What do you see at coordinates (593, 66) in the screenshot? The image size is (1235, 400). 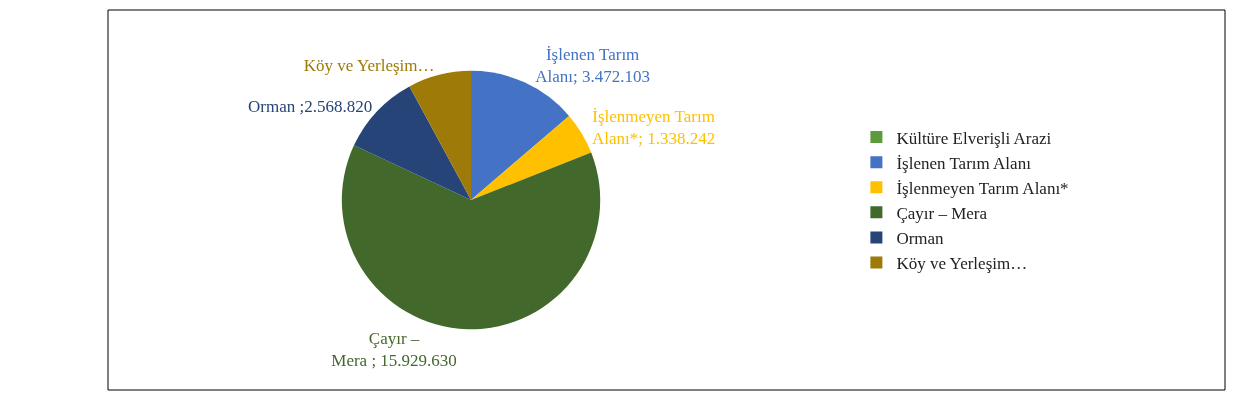 I see `data-label: İşlenen Tarım Alanı; 3.472.103` at bounding box center [593, 66].